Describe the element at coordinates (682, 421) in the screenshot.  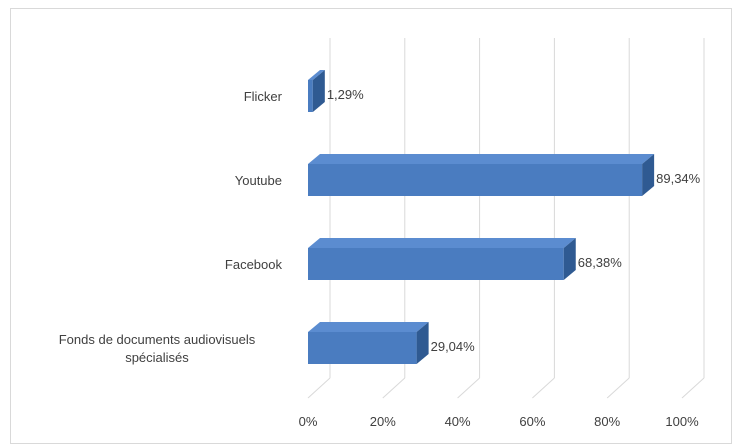
I see `x-tick-label: 100%` at that location.